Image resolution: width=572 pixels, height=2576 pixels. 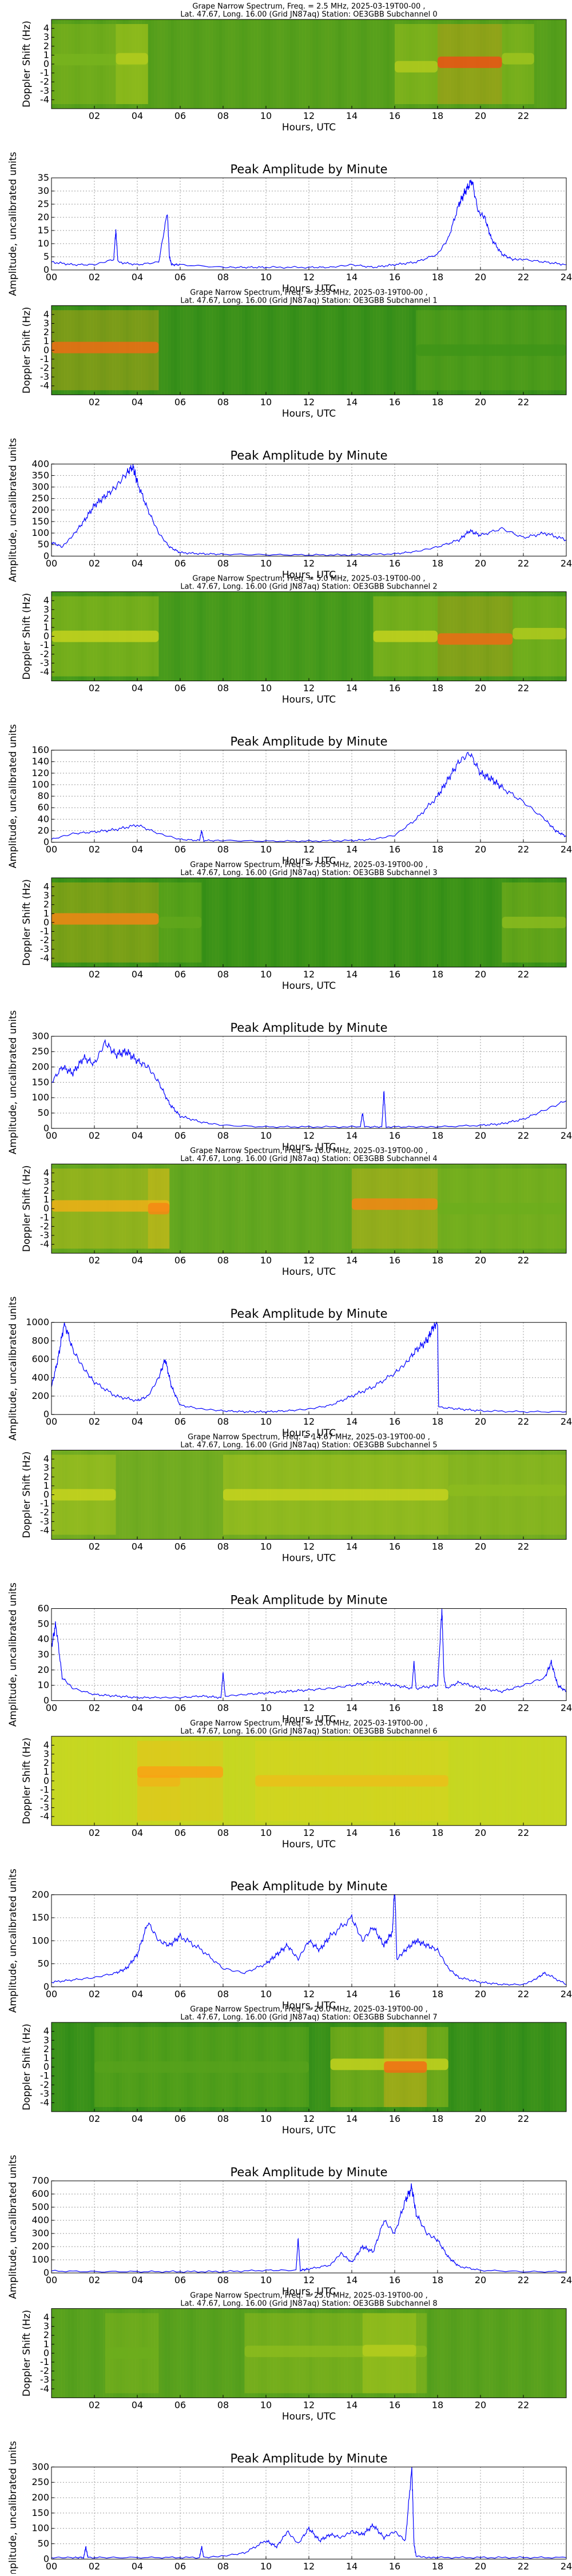 I want to click on spectrum-ytick-label: -2, so click(x=44, y=1512).